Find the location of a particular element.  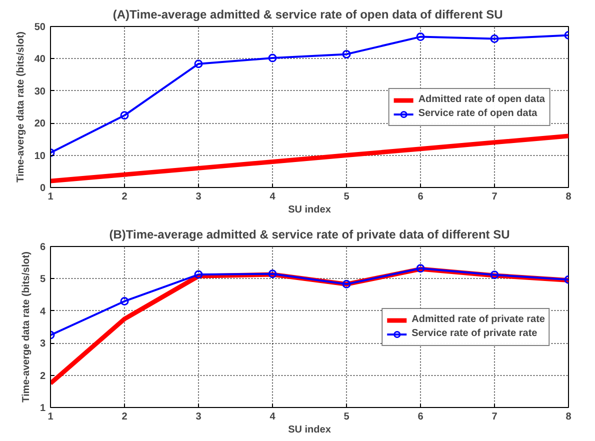

y-tick-label: 50 is located at coordinates (40, 27).